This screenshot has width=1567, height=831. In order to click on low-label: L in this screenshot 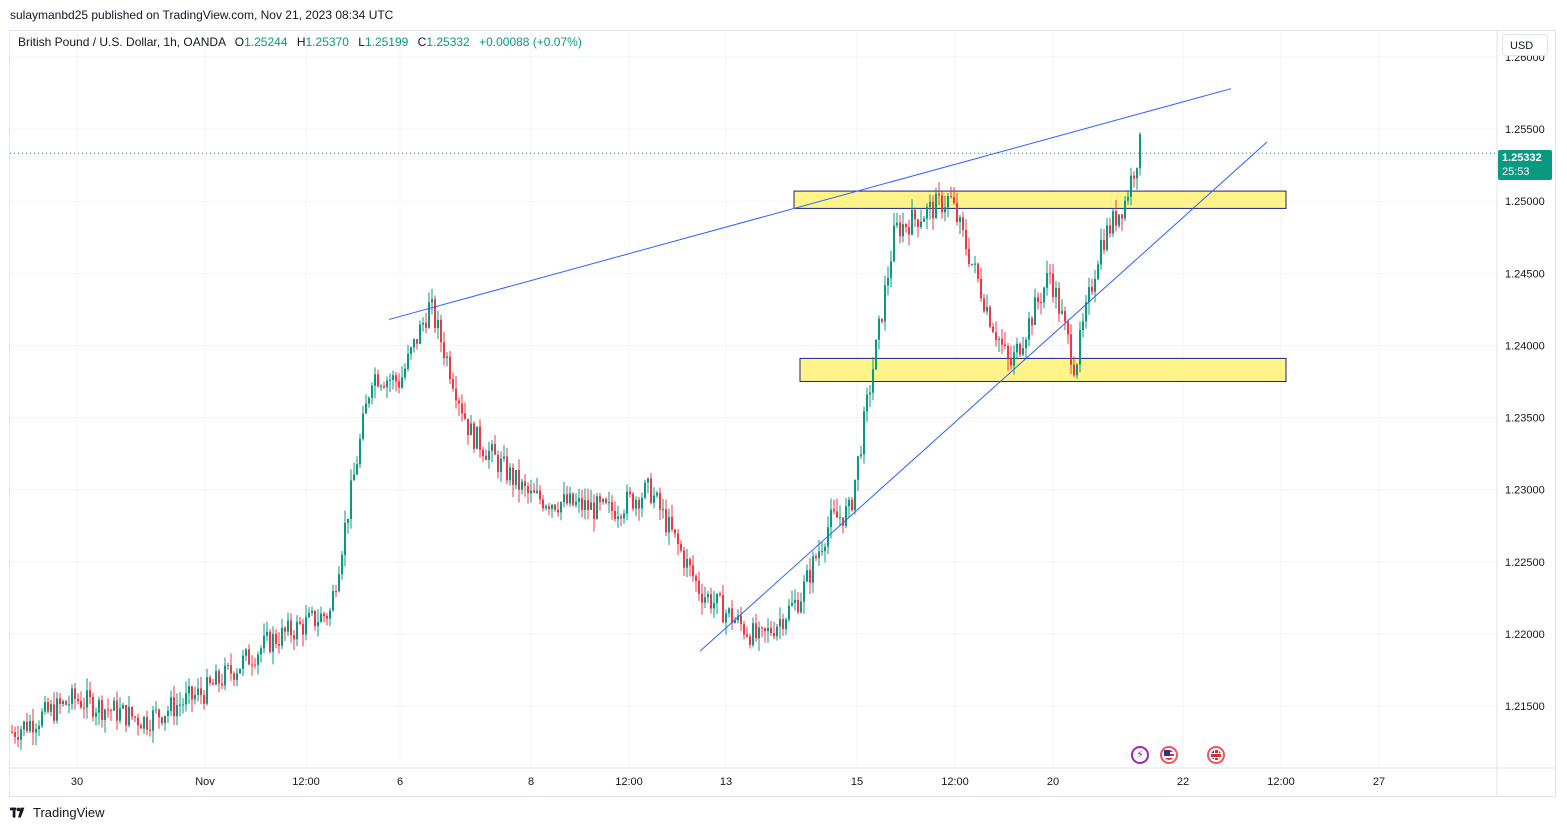, I will do `click(361, 42)`.